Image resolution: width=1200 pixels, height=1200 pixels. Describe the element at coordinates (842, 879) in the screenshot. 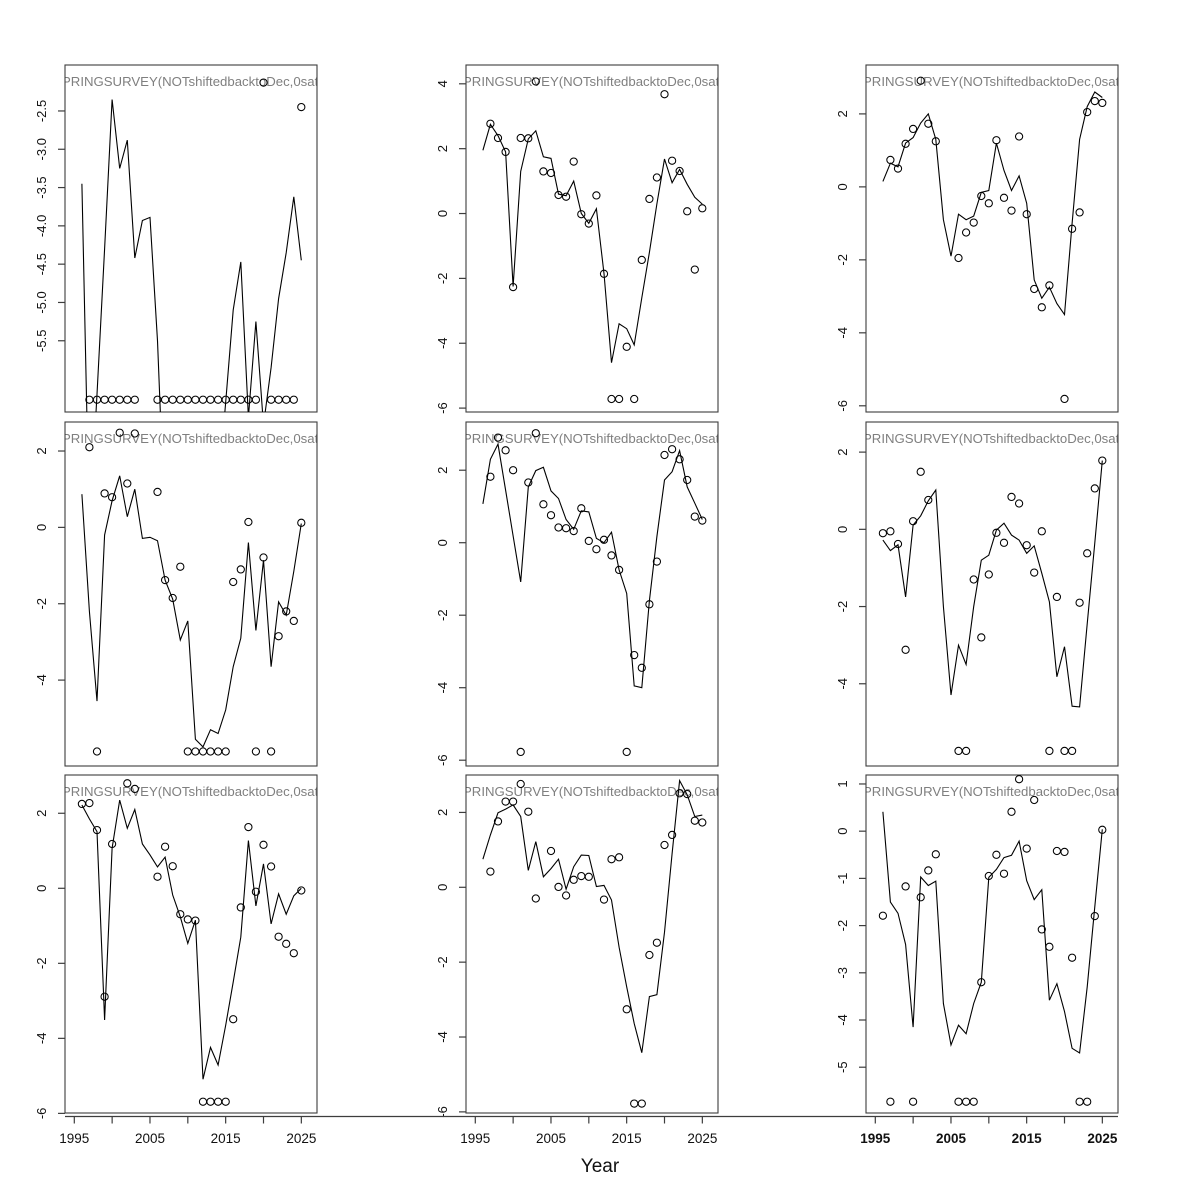

I see `y-tick-label: -1` at that location.